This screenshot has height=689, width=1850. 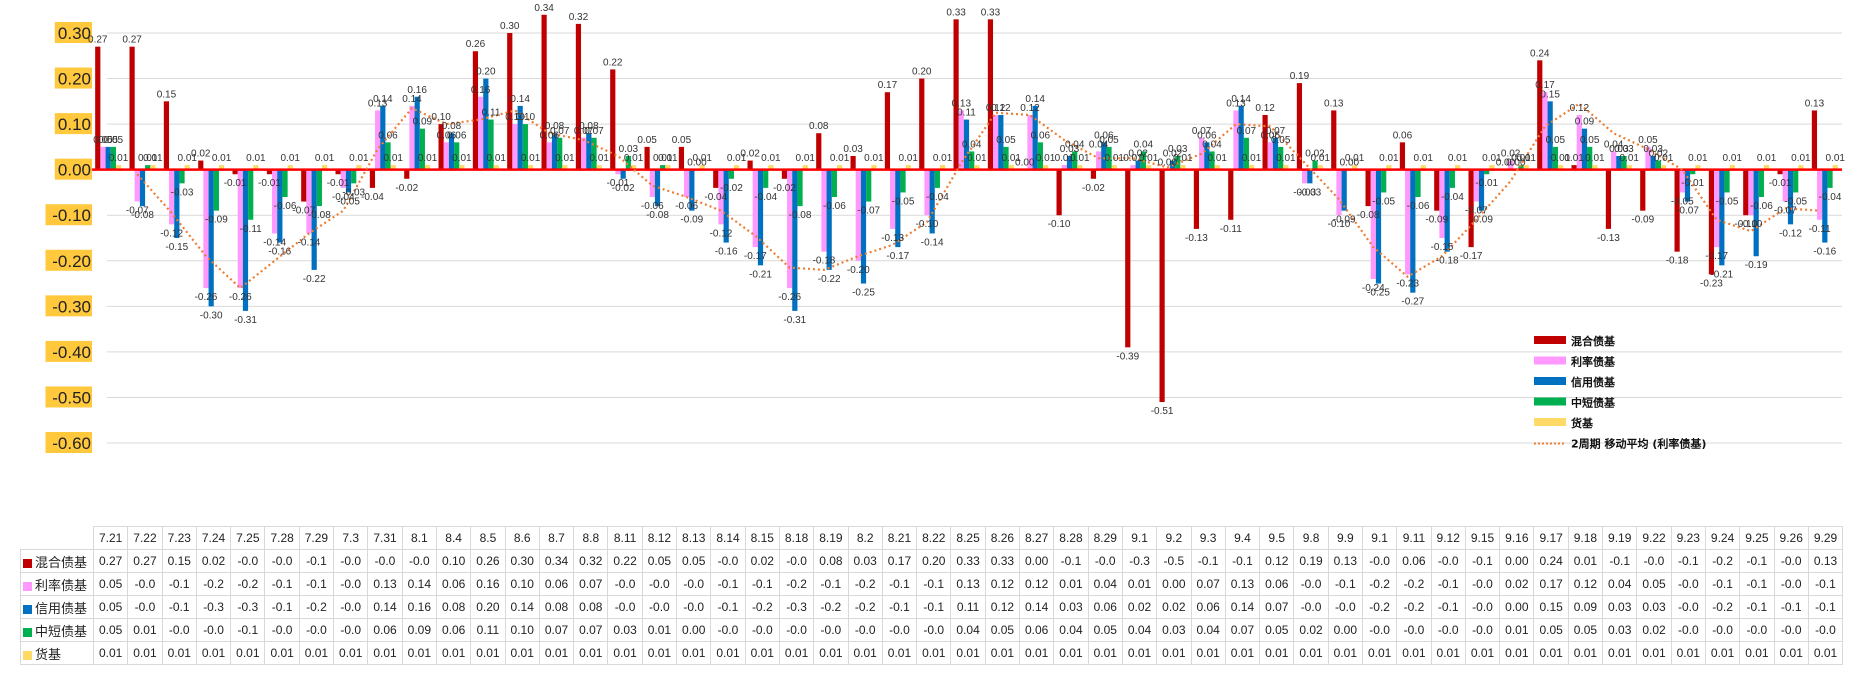 What do you see at coordinates (419, 538) in the screenshot?
I see `table-header-cell: 8.1` at bounding box center [419, 538].